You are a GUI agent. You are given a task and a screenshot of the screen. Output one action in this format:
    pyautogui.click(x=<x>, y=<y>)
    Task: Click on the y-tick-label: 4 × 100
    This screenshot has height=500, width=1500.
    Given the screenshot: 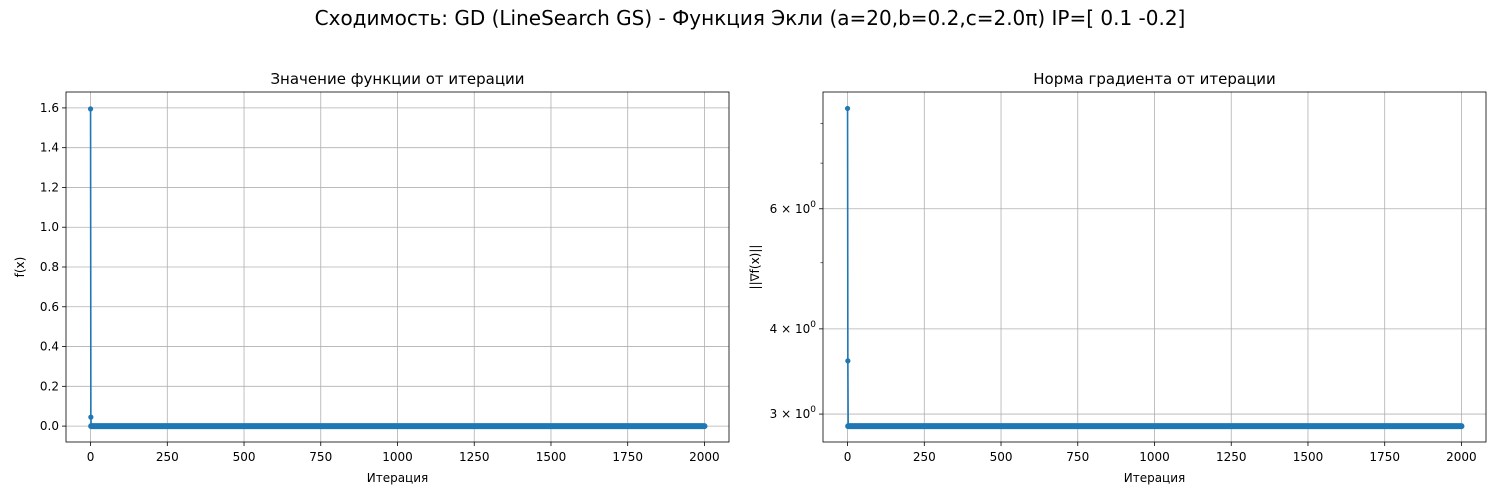 What is the action you would take?
    pyautogui.click(x=793, y=328)
    